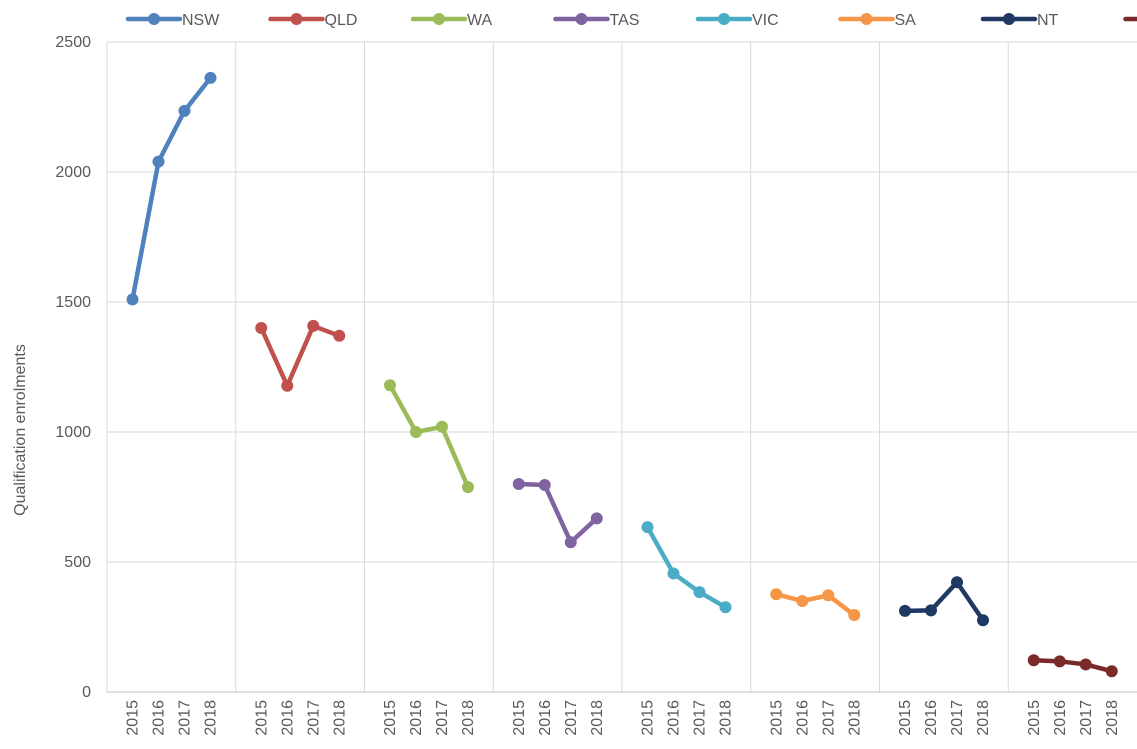 Image resolution: width=1137 pixels, height=749 pixels. I want to click on series-wa, so click(429, 436).